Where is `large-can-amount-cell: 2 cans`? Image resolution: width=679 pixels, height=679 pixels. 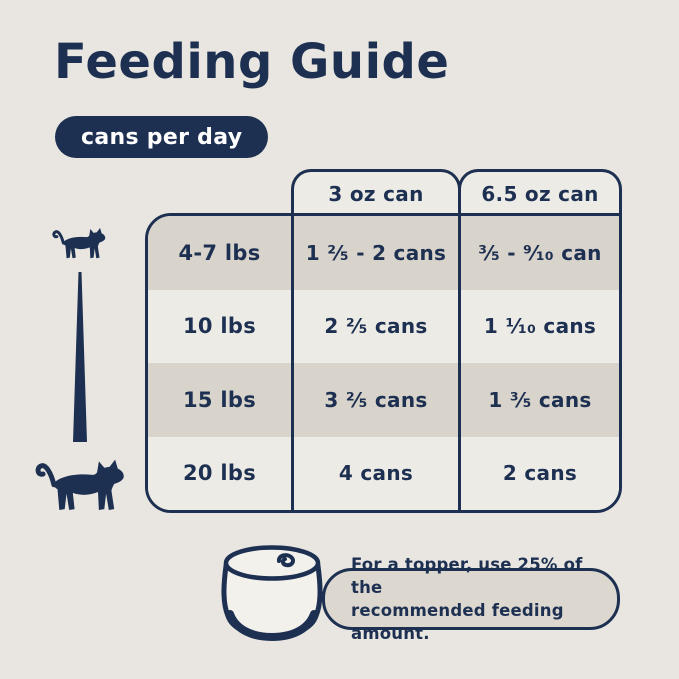 large-can-amount-cell: 2 cans is located at coordinates (538, 473).